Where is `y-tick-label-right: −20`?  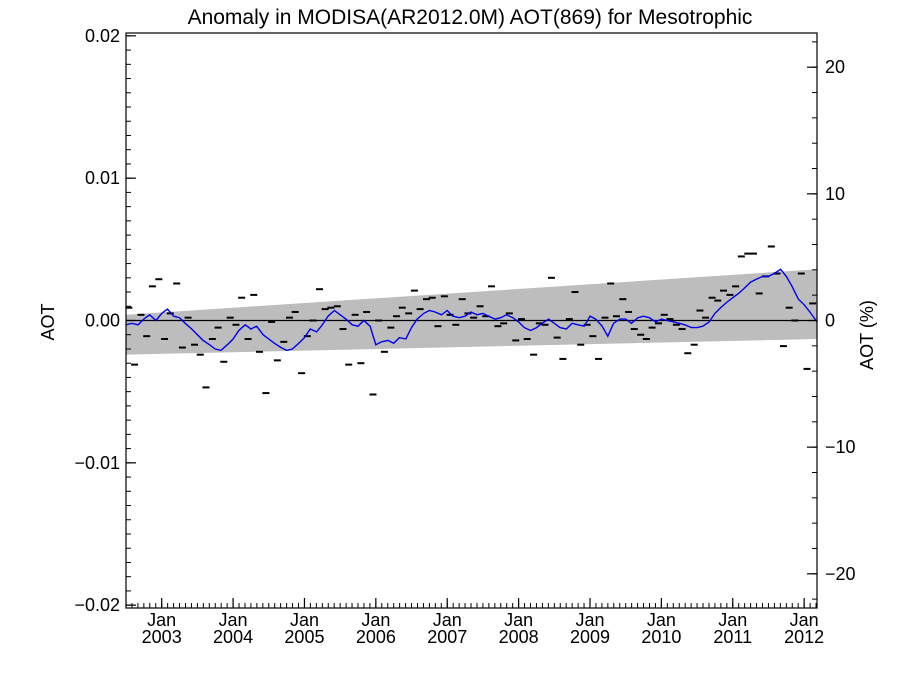 y-tick-label-right: −20 is located at coordinates (840, 574).